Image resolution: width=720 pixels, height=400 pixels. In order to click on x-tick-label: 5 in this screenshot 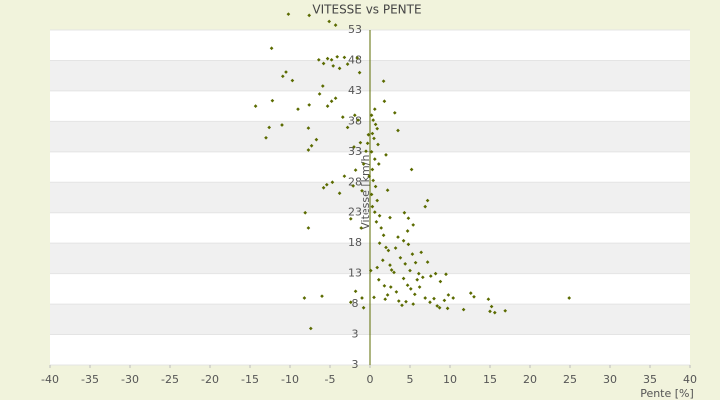, I will do `click(410, 379)`.